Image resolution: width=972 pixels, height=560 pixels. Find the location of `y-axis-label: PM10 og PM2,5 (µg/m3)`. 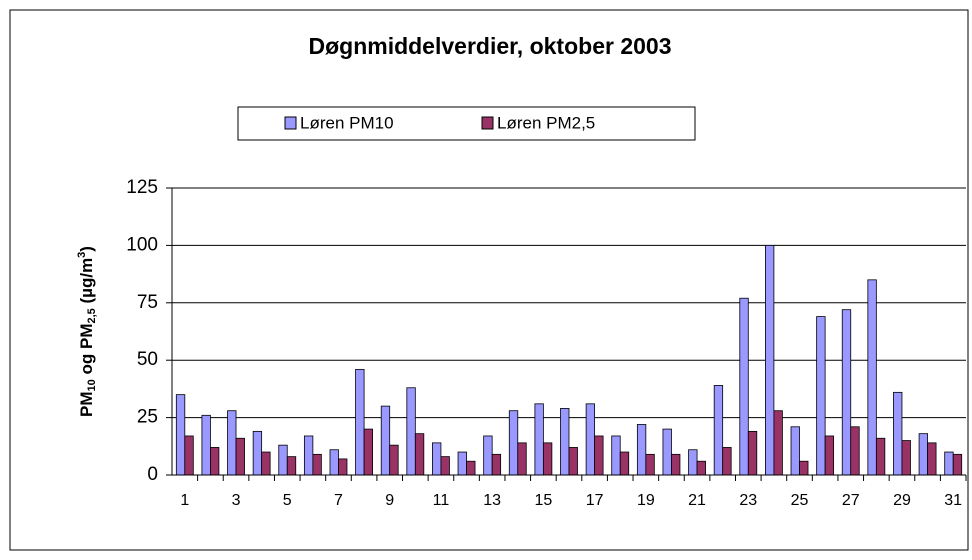

y-axis-label: PM10 og PM2,5 (µg/m3) is located at coordinates (87, 331).